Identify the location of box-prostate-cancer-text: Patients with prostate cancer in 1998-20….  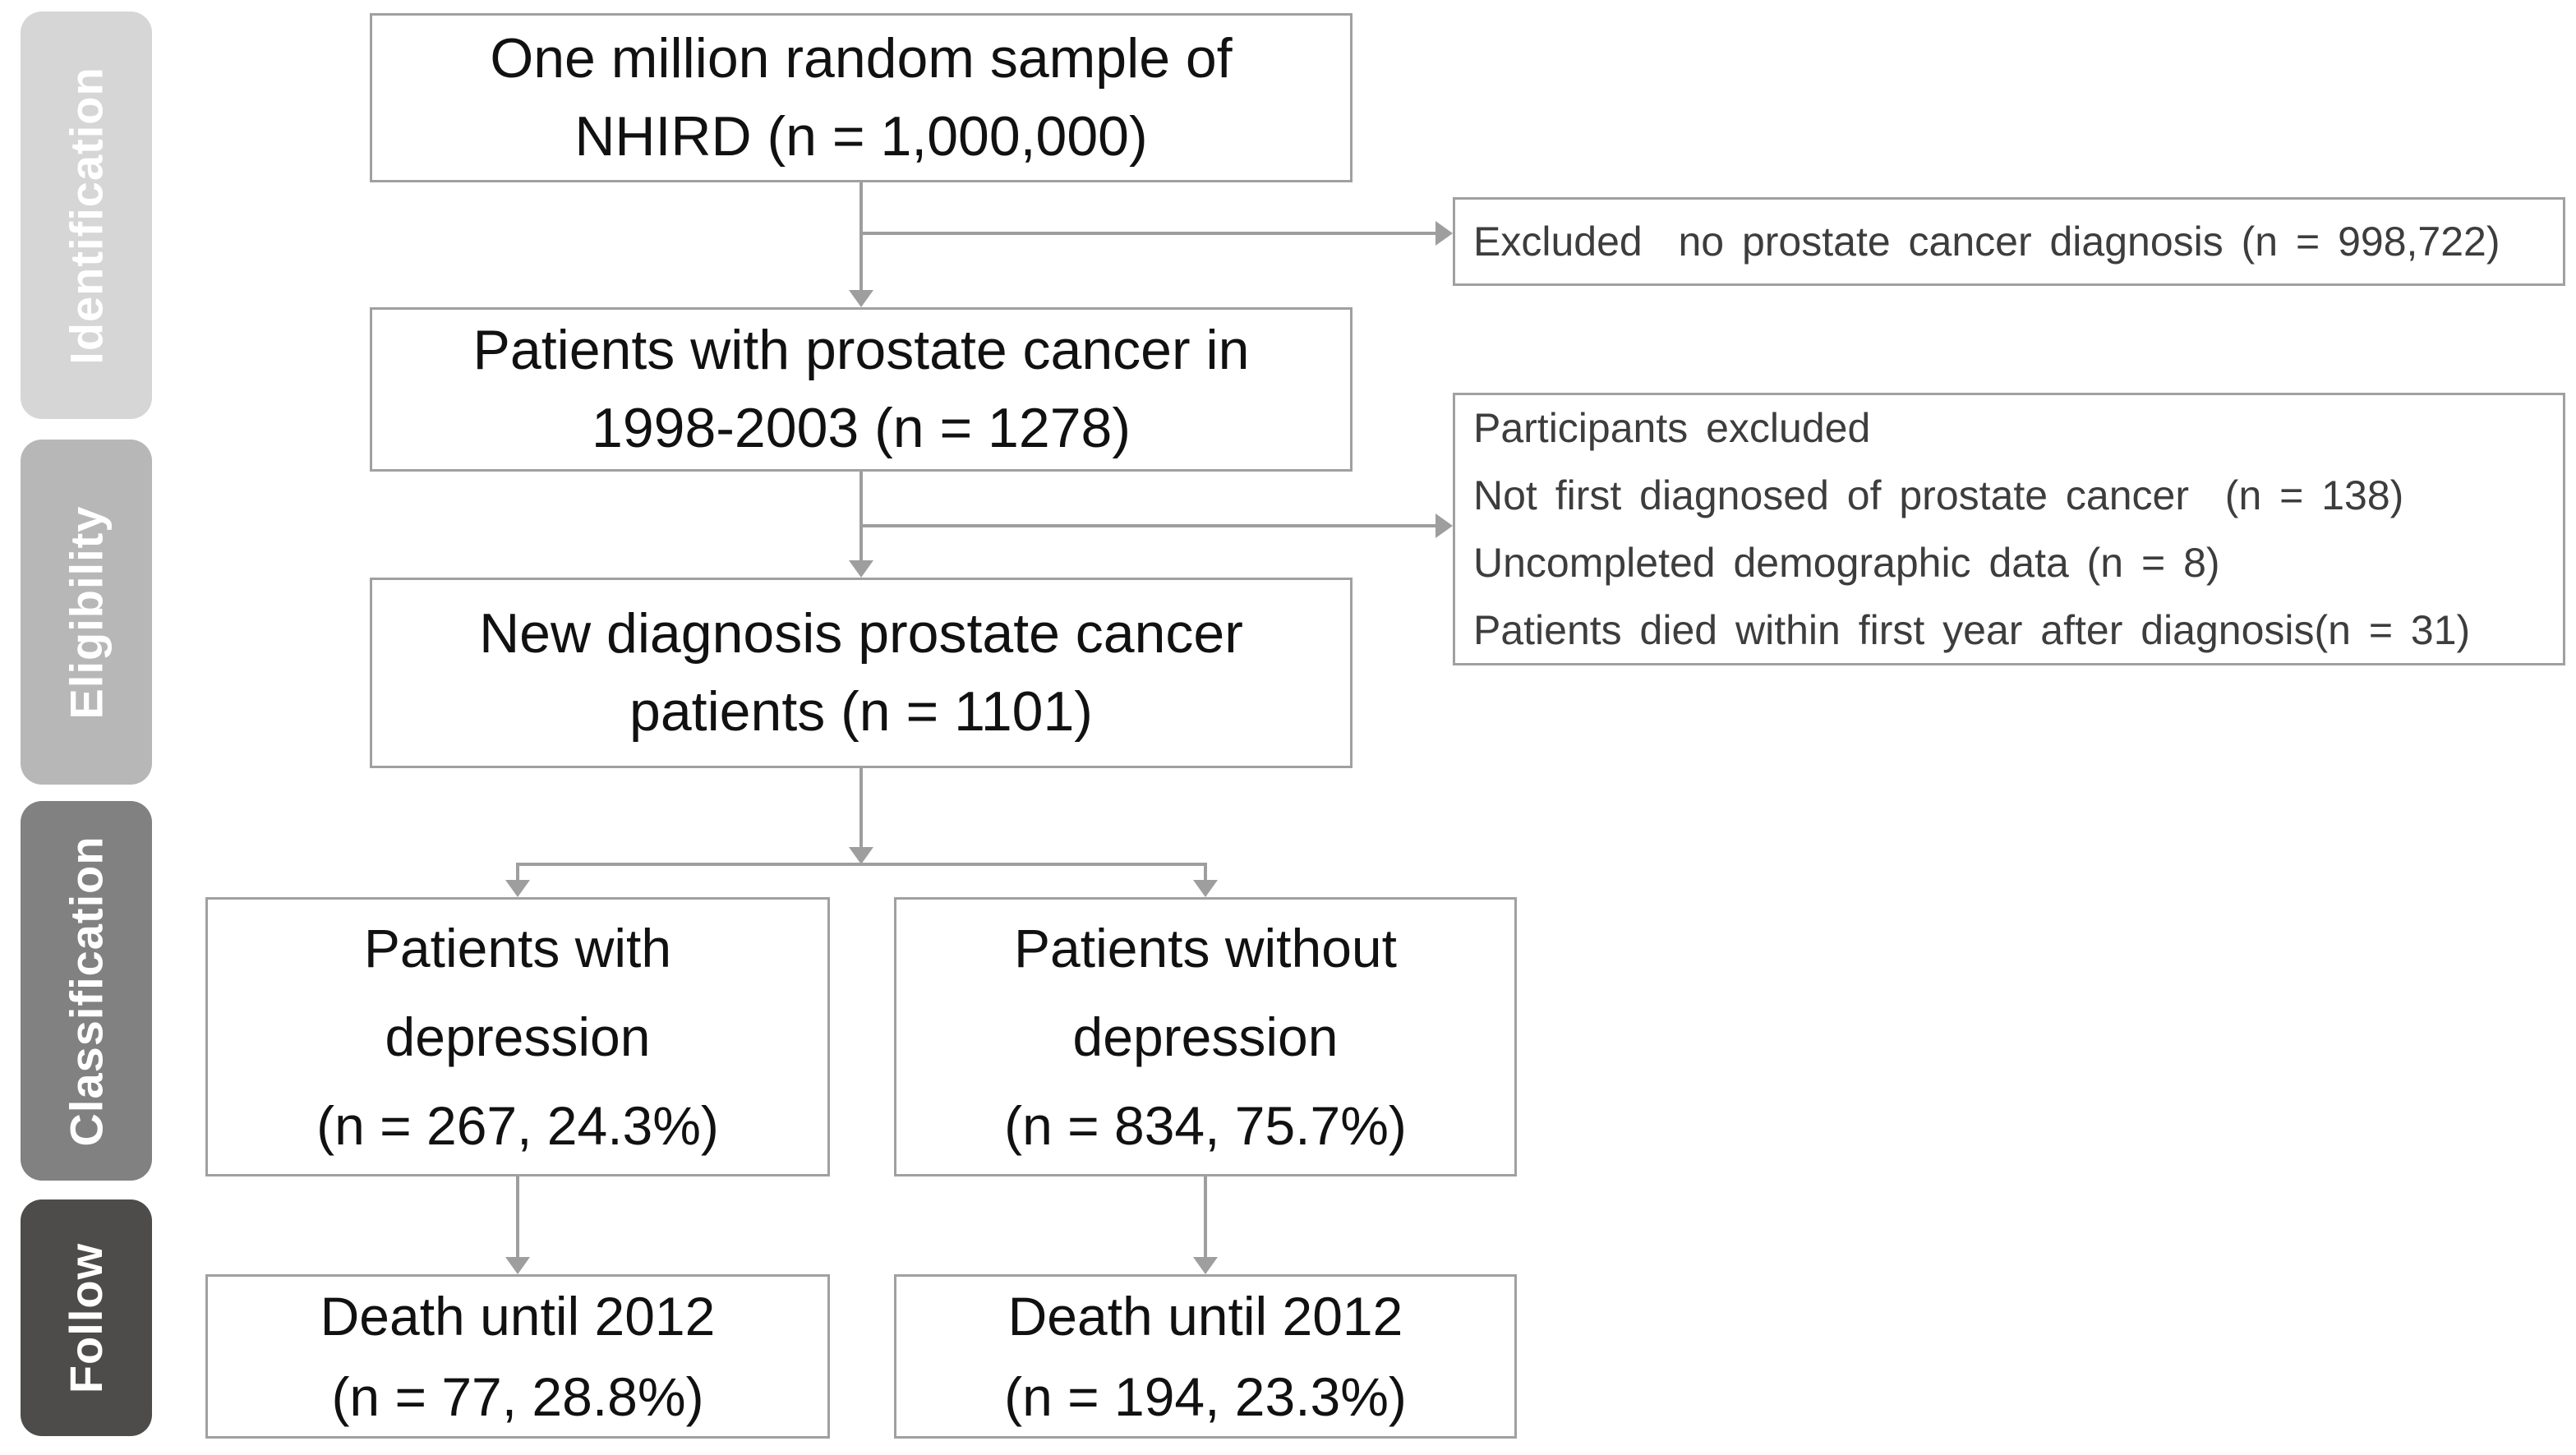
(861, 389).